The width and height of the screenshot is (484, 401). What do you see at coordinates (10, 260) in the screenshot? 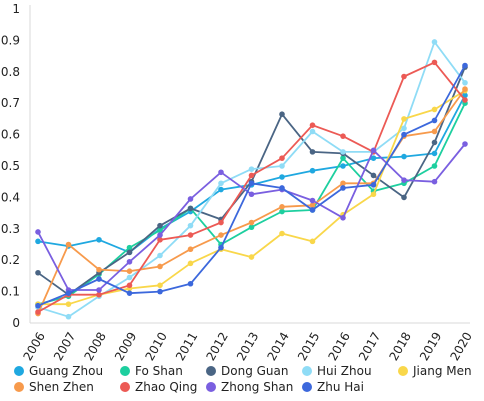
I see `y-tick-label: 0.2` at bounding box center [10, 260].